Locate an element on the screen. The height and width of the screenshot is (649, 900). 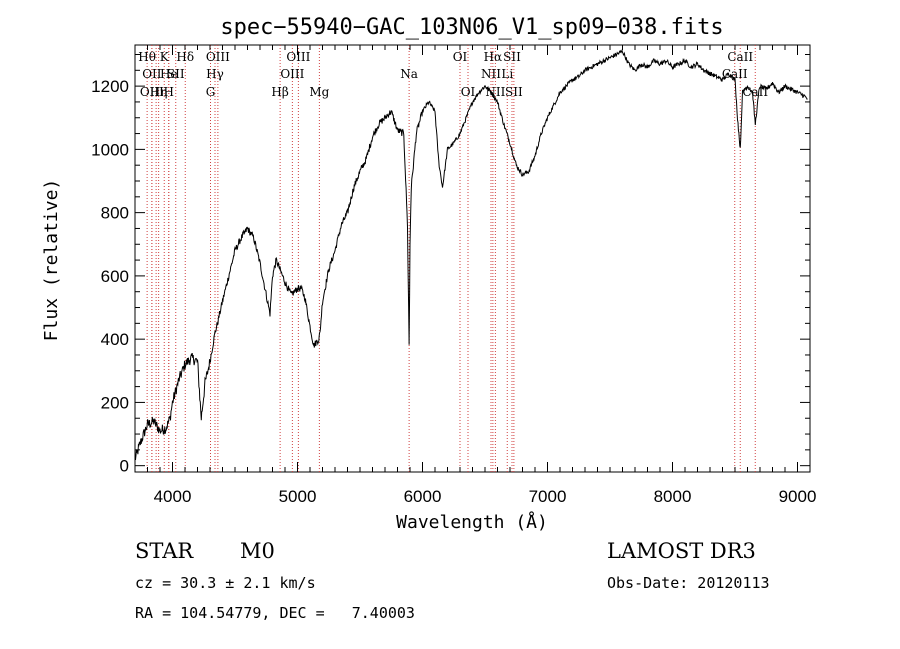
line-label-21: Hα is located at coordinates (493, 57).